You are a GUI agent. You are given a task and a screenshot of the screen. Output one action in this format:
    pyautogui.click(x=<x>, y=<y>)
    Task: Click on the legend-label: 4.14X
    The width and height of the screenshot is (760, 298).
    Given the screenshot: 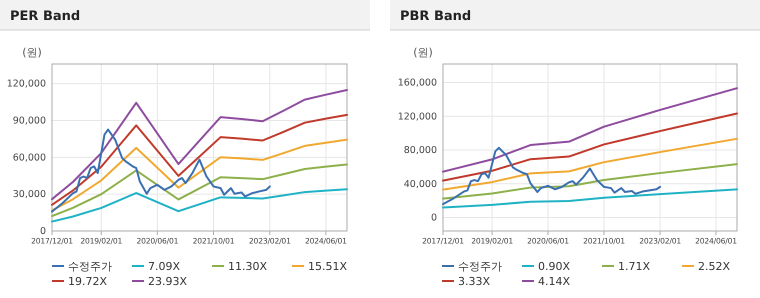 What is the action you would take?
    pyautogui.click(x=554, y=281)
    